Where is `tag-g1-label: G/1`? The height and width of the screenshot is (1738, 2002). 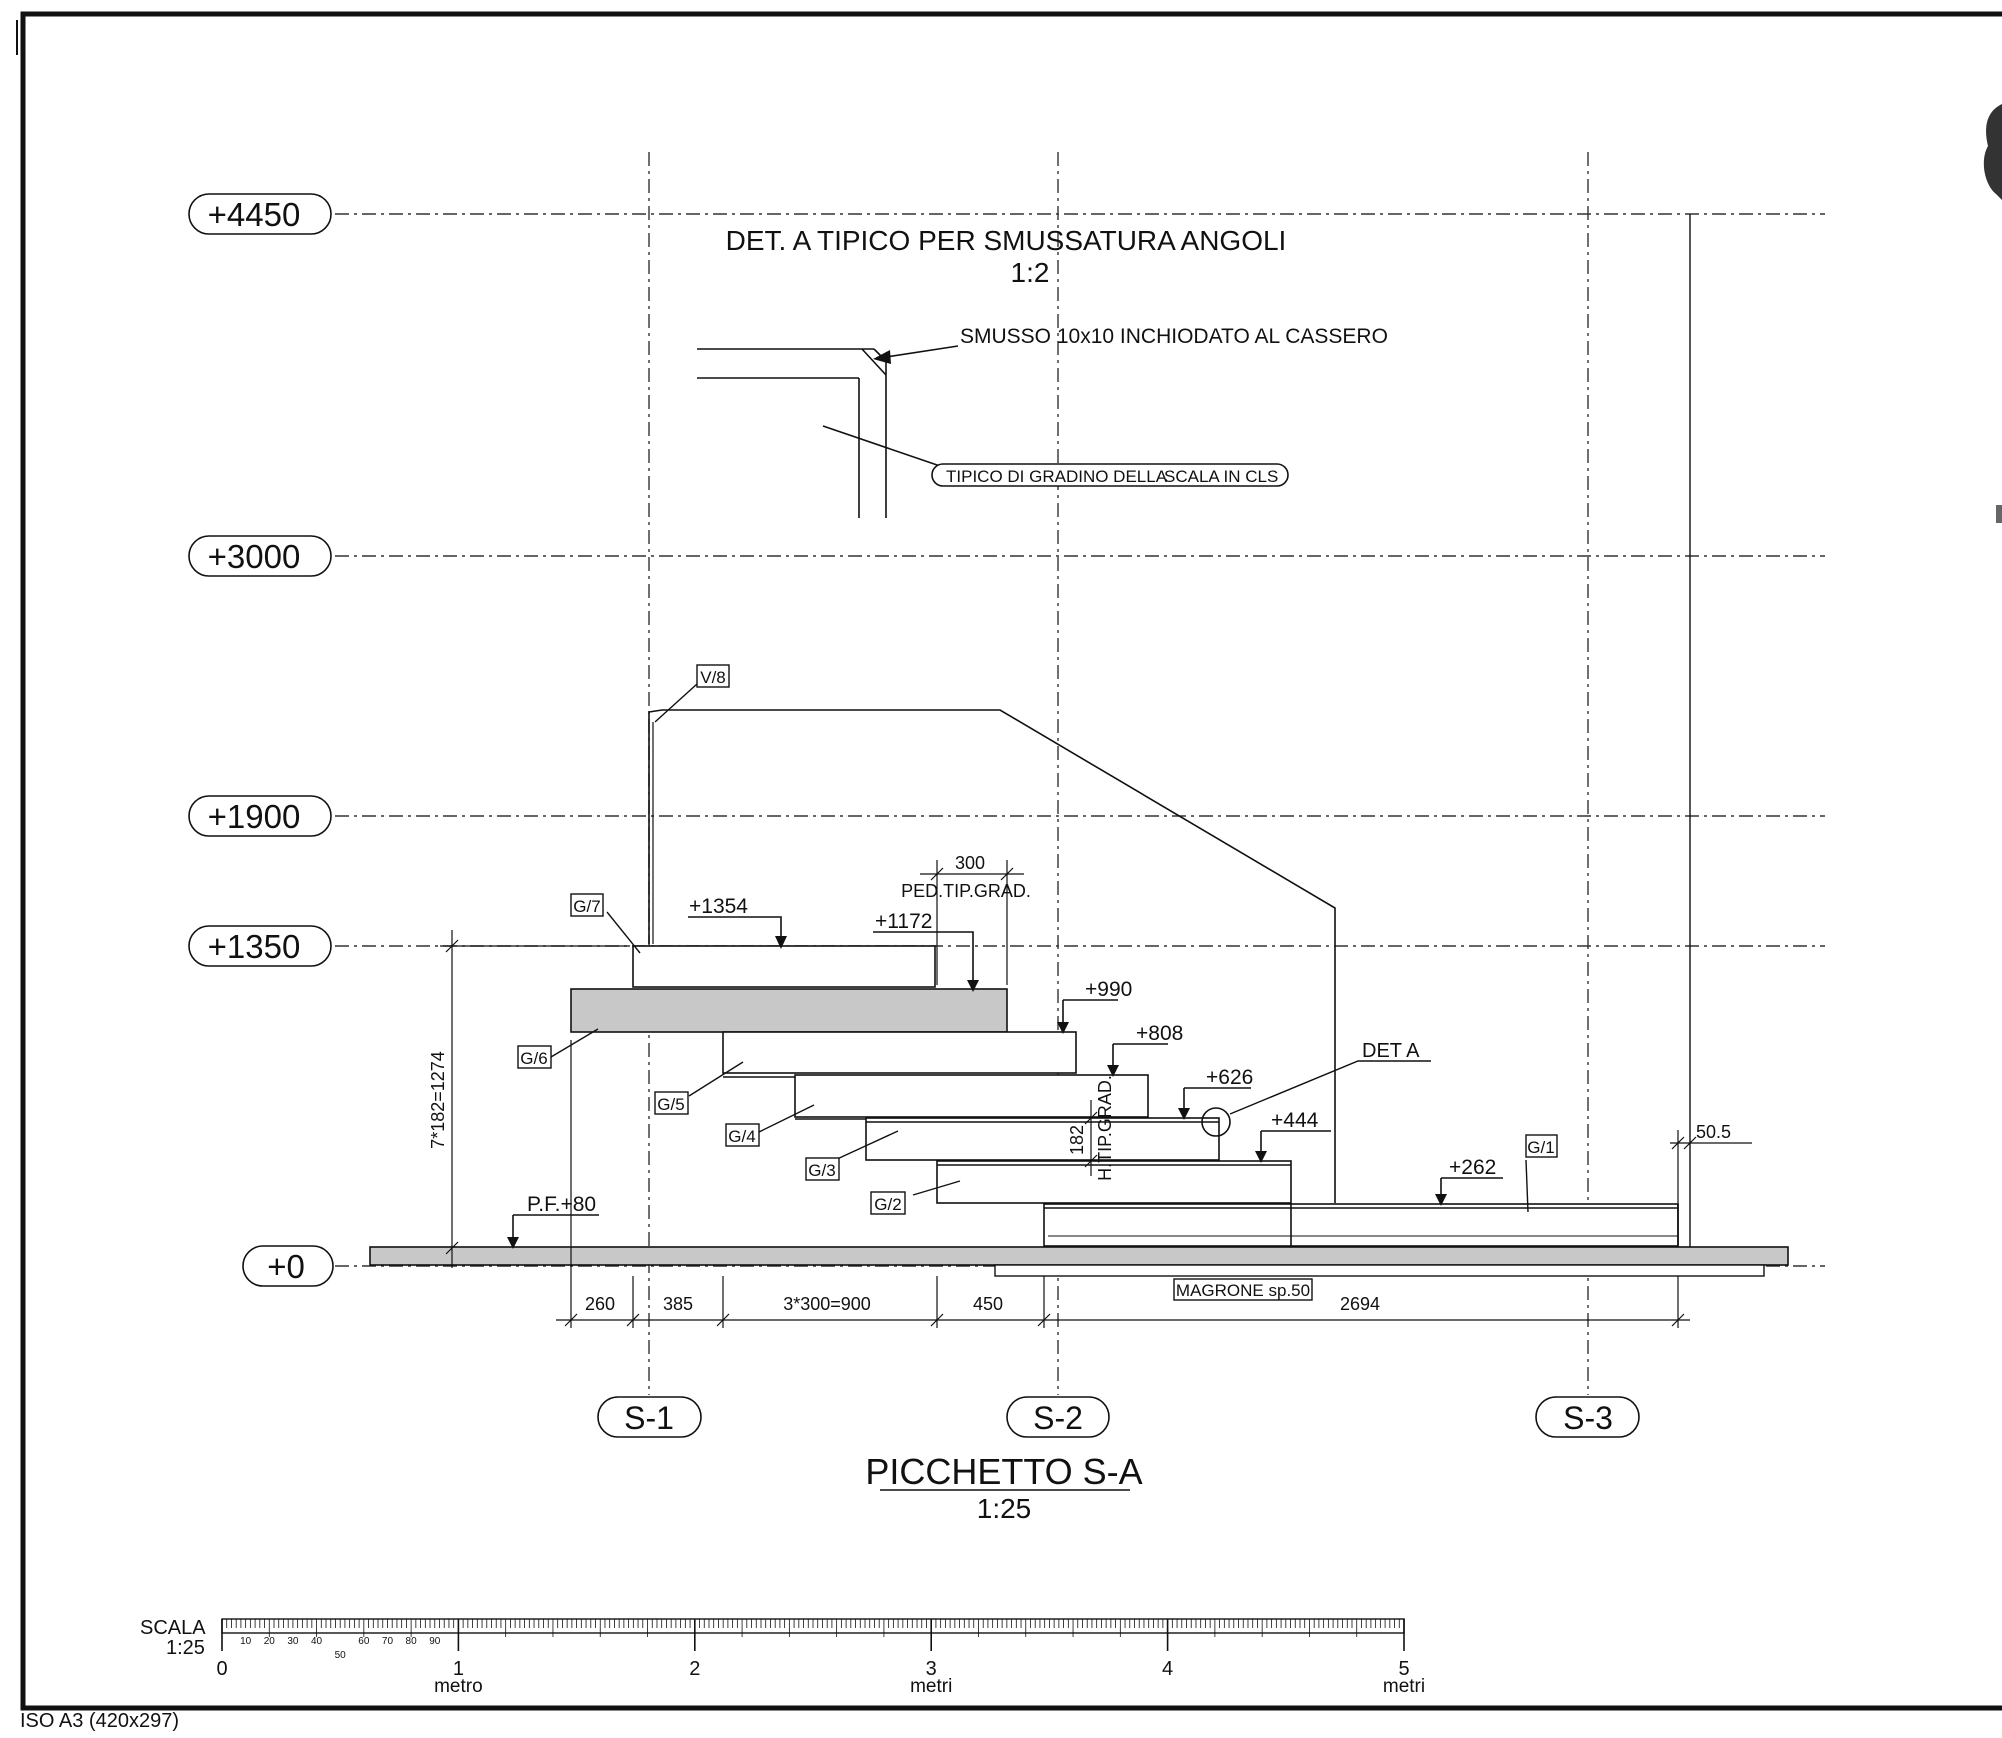 tag-g1-label: G/1 is located at coordinates (1540, 1147).